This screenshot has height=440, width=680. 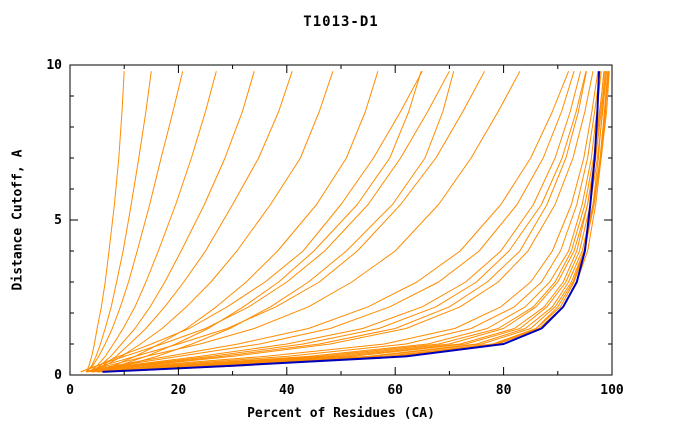 I want to click on y-tick-label: 0, so click(x=58, y=375).